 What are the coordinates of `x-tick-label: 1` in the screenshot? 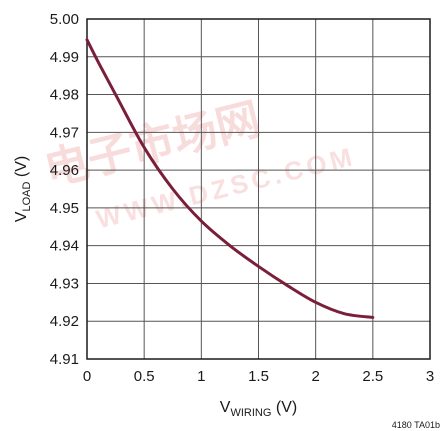 It's located at (201, 376).